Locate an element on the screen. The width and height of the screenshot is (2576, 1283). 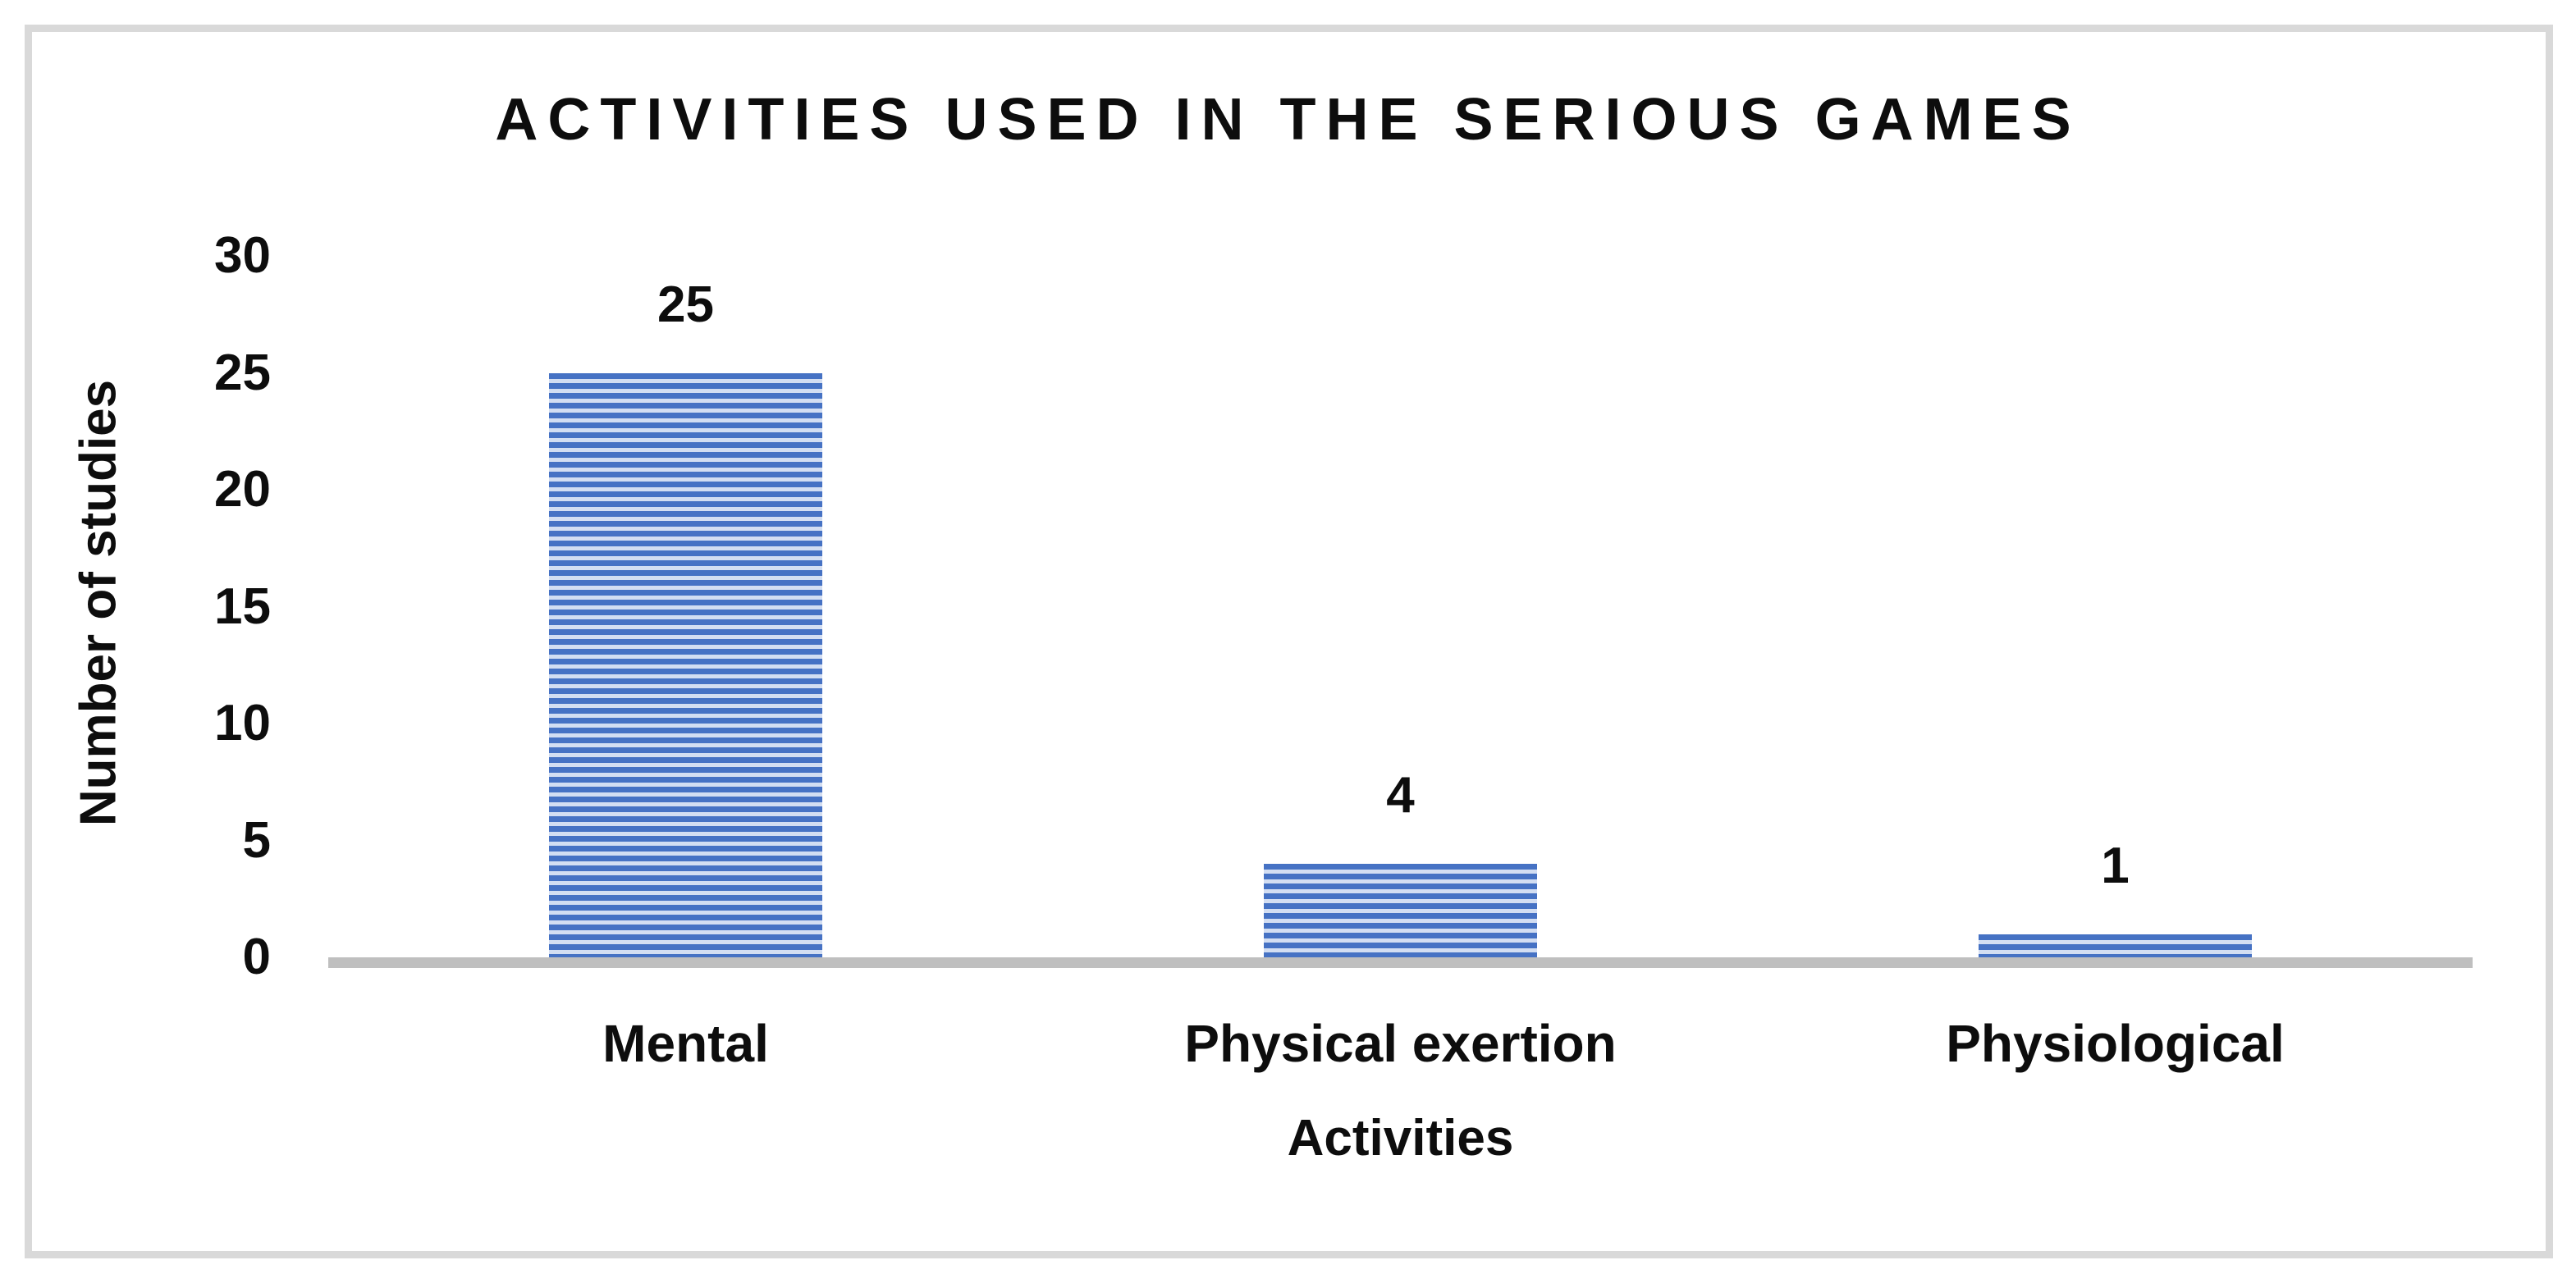
category-label-physical-exertion: Physical exertion is located at coordinates (1400, 1044).